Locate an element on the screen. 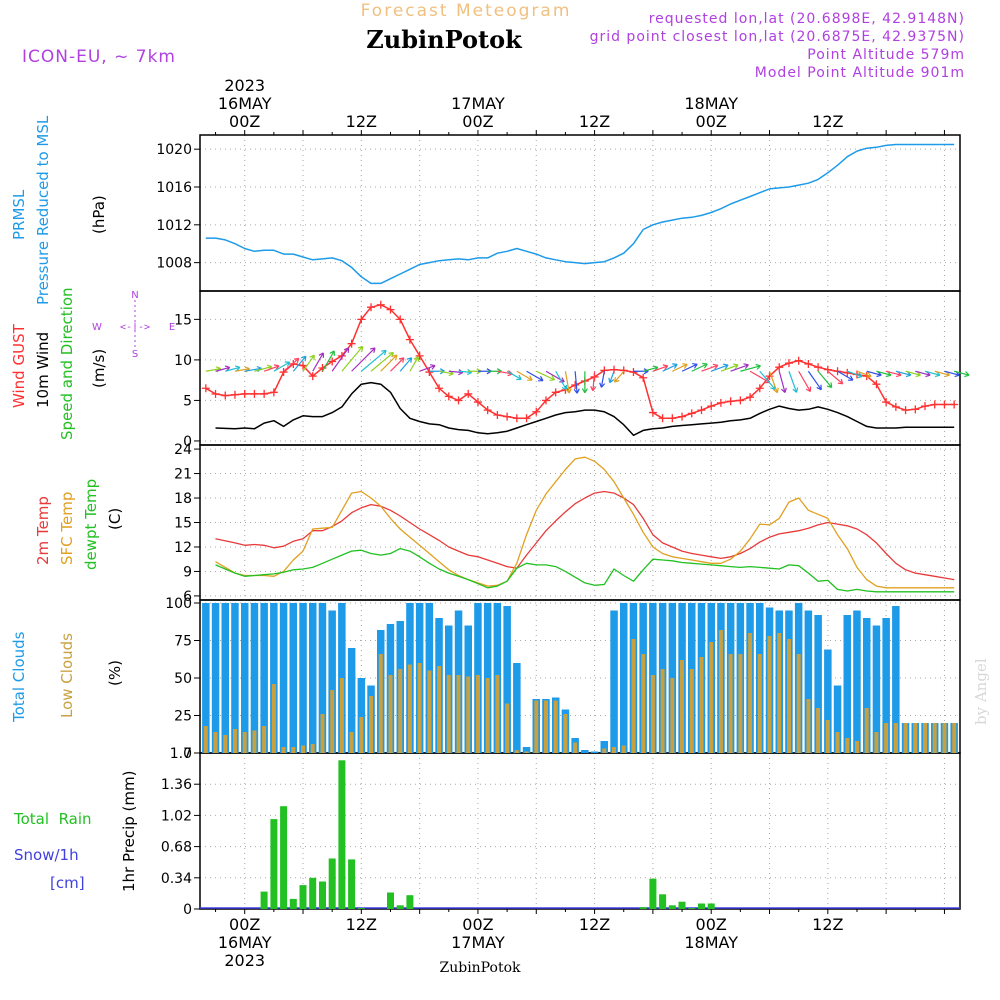  bottom-time-label: 12Z is located at coordinates (361, 924).